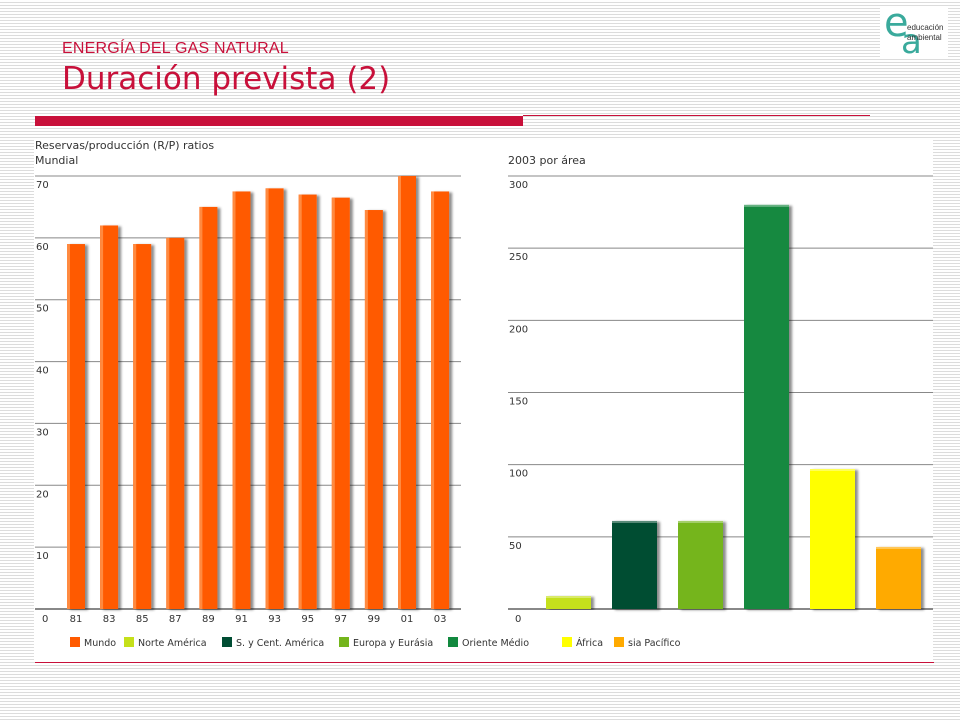 This screenshot has width=960, height=720. I want to click on title-underline-thin, so click(696, 115).